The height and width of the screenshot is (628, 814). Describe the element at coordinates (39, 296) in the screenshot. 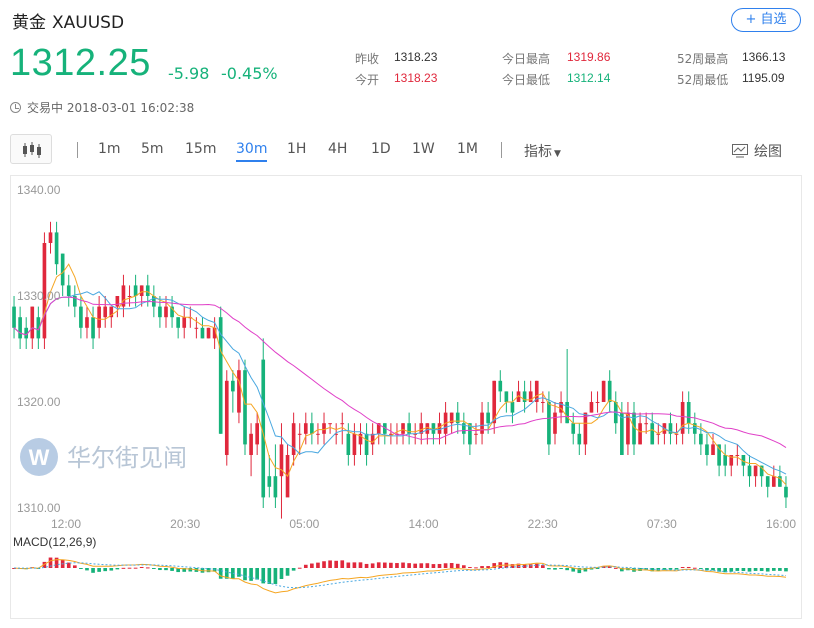

I see `y-tick-label: 1330.00` at that location.